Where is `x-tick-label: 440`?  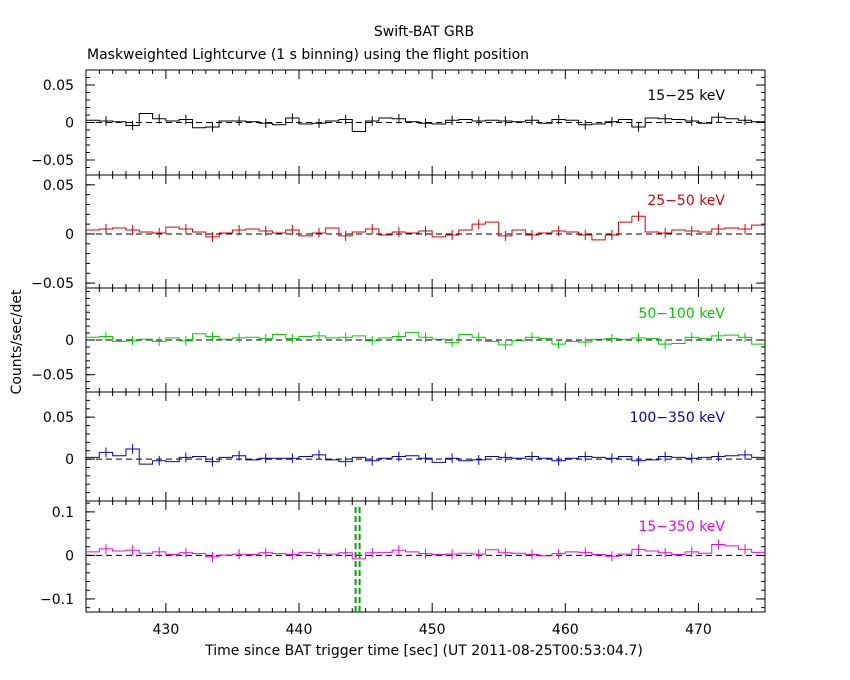 x-tick-label: 440 is located at coordinates (299, 630).